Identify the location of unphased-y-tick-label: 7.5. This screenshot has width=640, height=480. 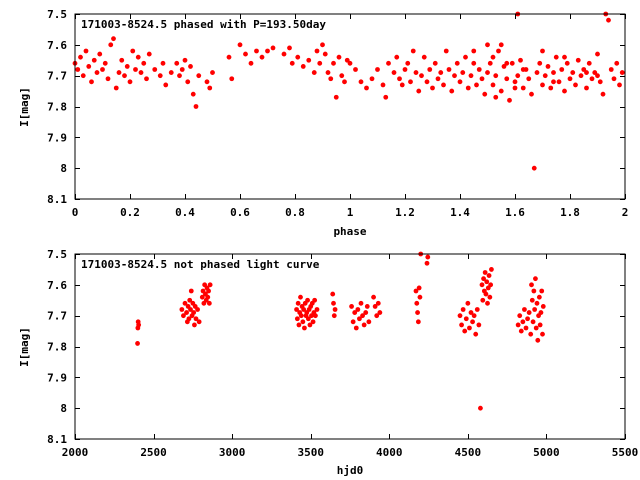
(57, 254).